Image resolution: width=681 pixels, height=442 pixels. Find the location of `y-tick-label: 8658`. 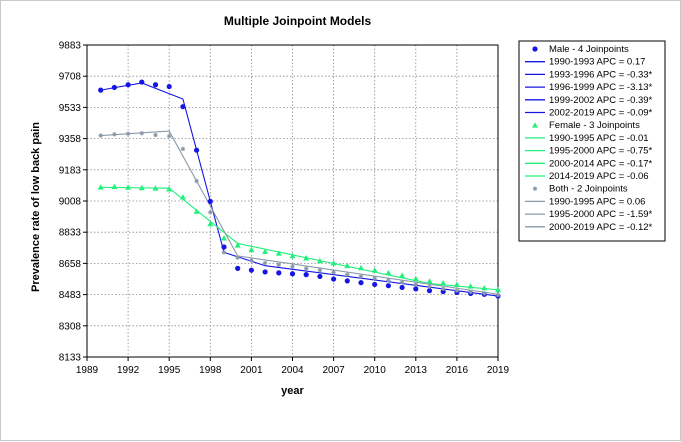

y-tick-label: 8658 is located at coordinates (70, 264).